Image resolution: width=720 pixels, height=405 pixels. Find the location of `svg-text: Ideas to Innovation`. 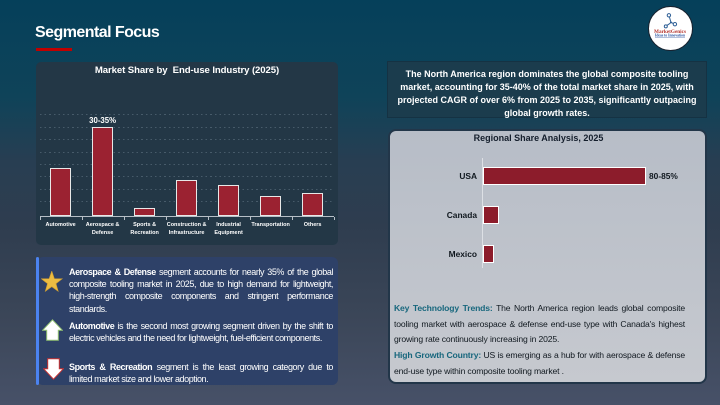

svg-text: Ideas to Innovation is located at coordinates (670, 36).